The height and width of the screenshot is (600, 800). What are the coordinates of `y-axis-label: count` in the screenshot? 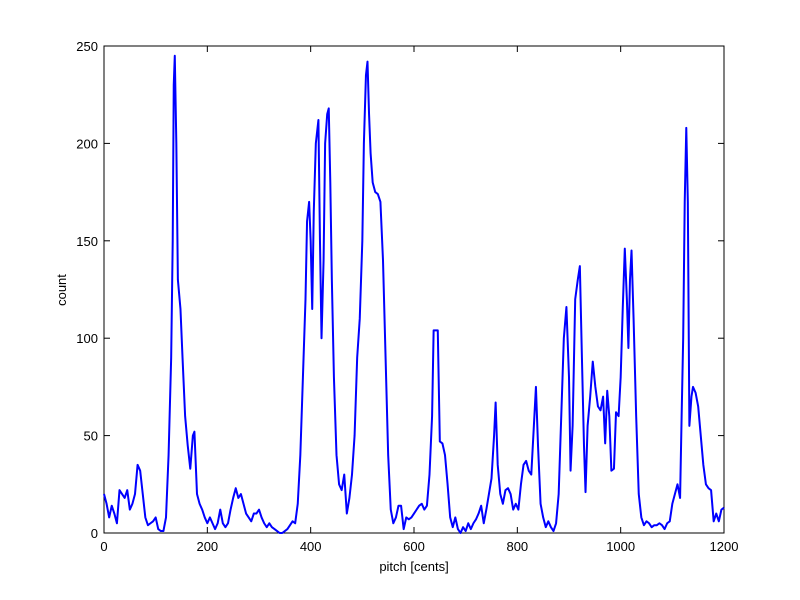 It's located at (61, 290).